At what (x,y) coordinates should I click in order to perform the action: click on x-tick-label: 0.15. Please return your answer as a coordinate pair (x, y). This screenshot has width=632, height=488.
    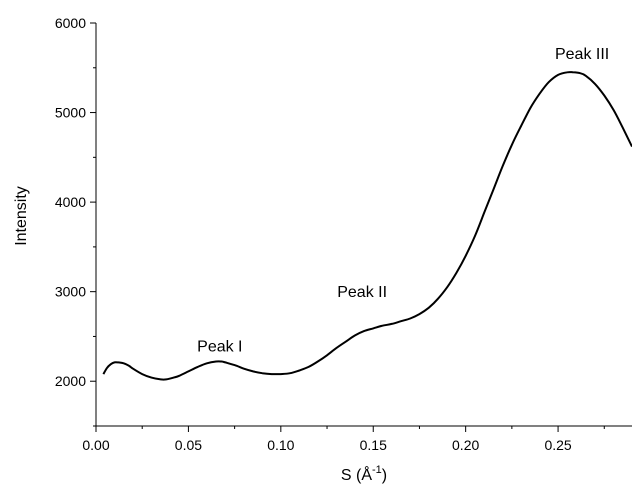
    Looking at the image, I should click on (373, 445).